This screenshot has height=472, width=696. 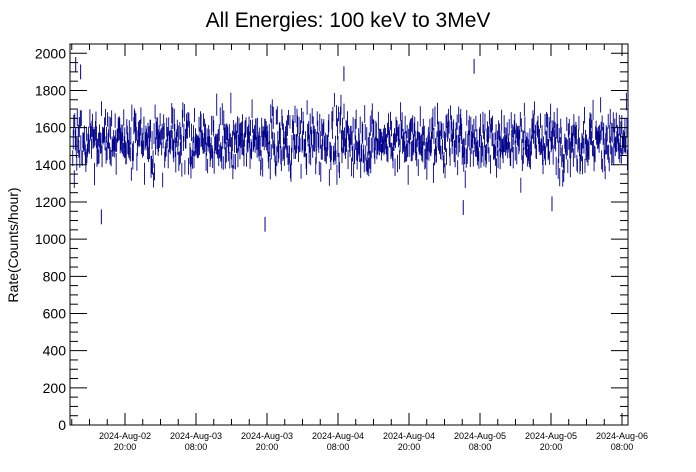 What do you see at coordinates (622, 436) in the screenshot?
I see `x-tick-date-label: 2024-Aug-06` at bounding box center [622, 436].